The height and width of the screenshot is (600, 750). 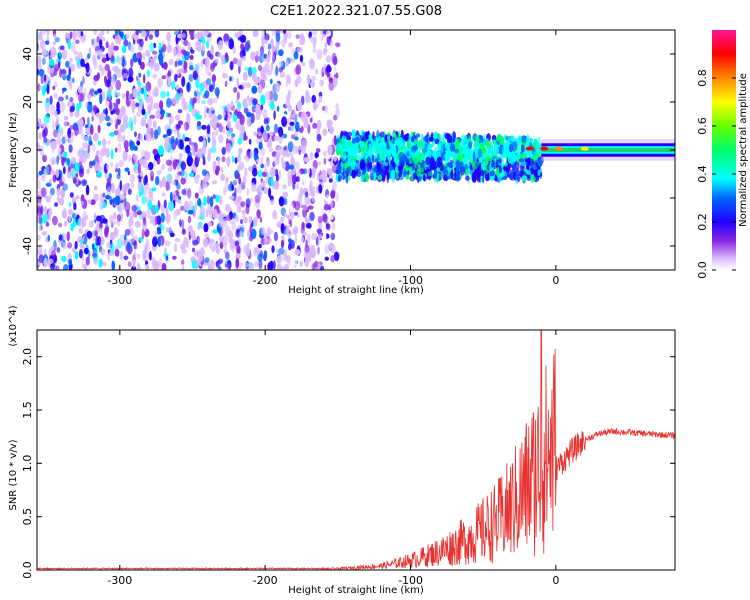 I want to click on x-tick-label: -300, so click(x=119, y=580).